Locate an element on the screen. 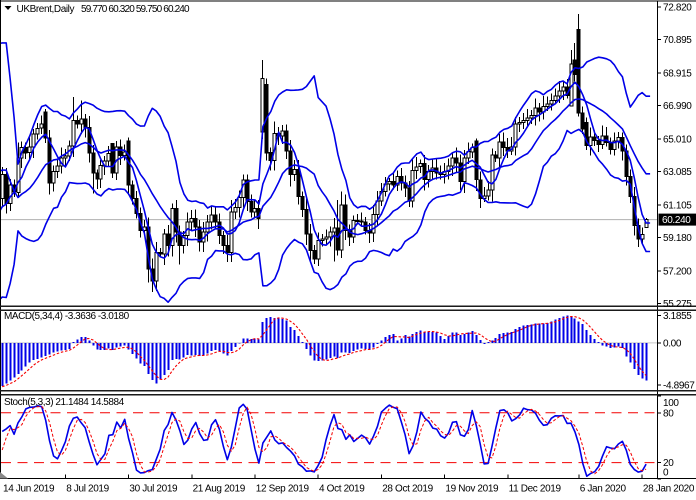 The image size is (696, 500). svg-text: 3.1855 is located at coordinates (677, 316).